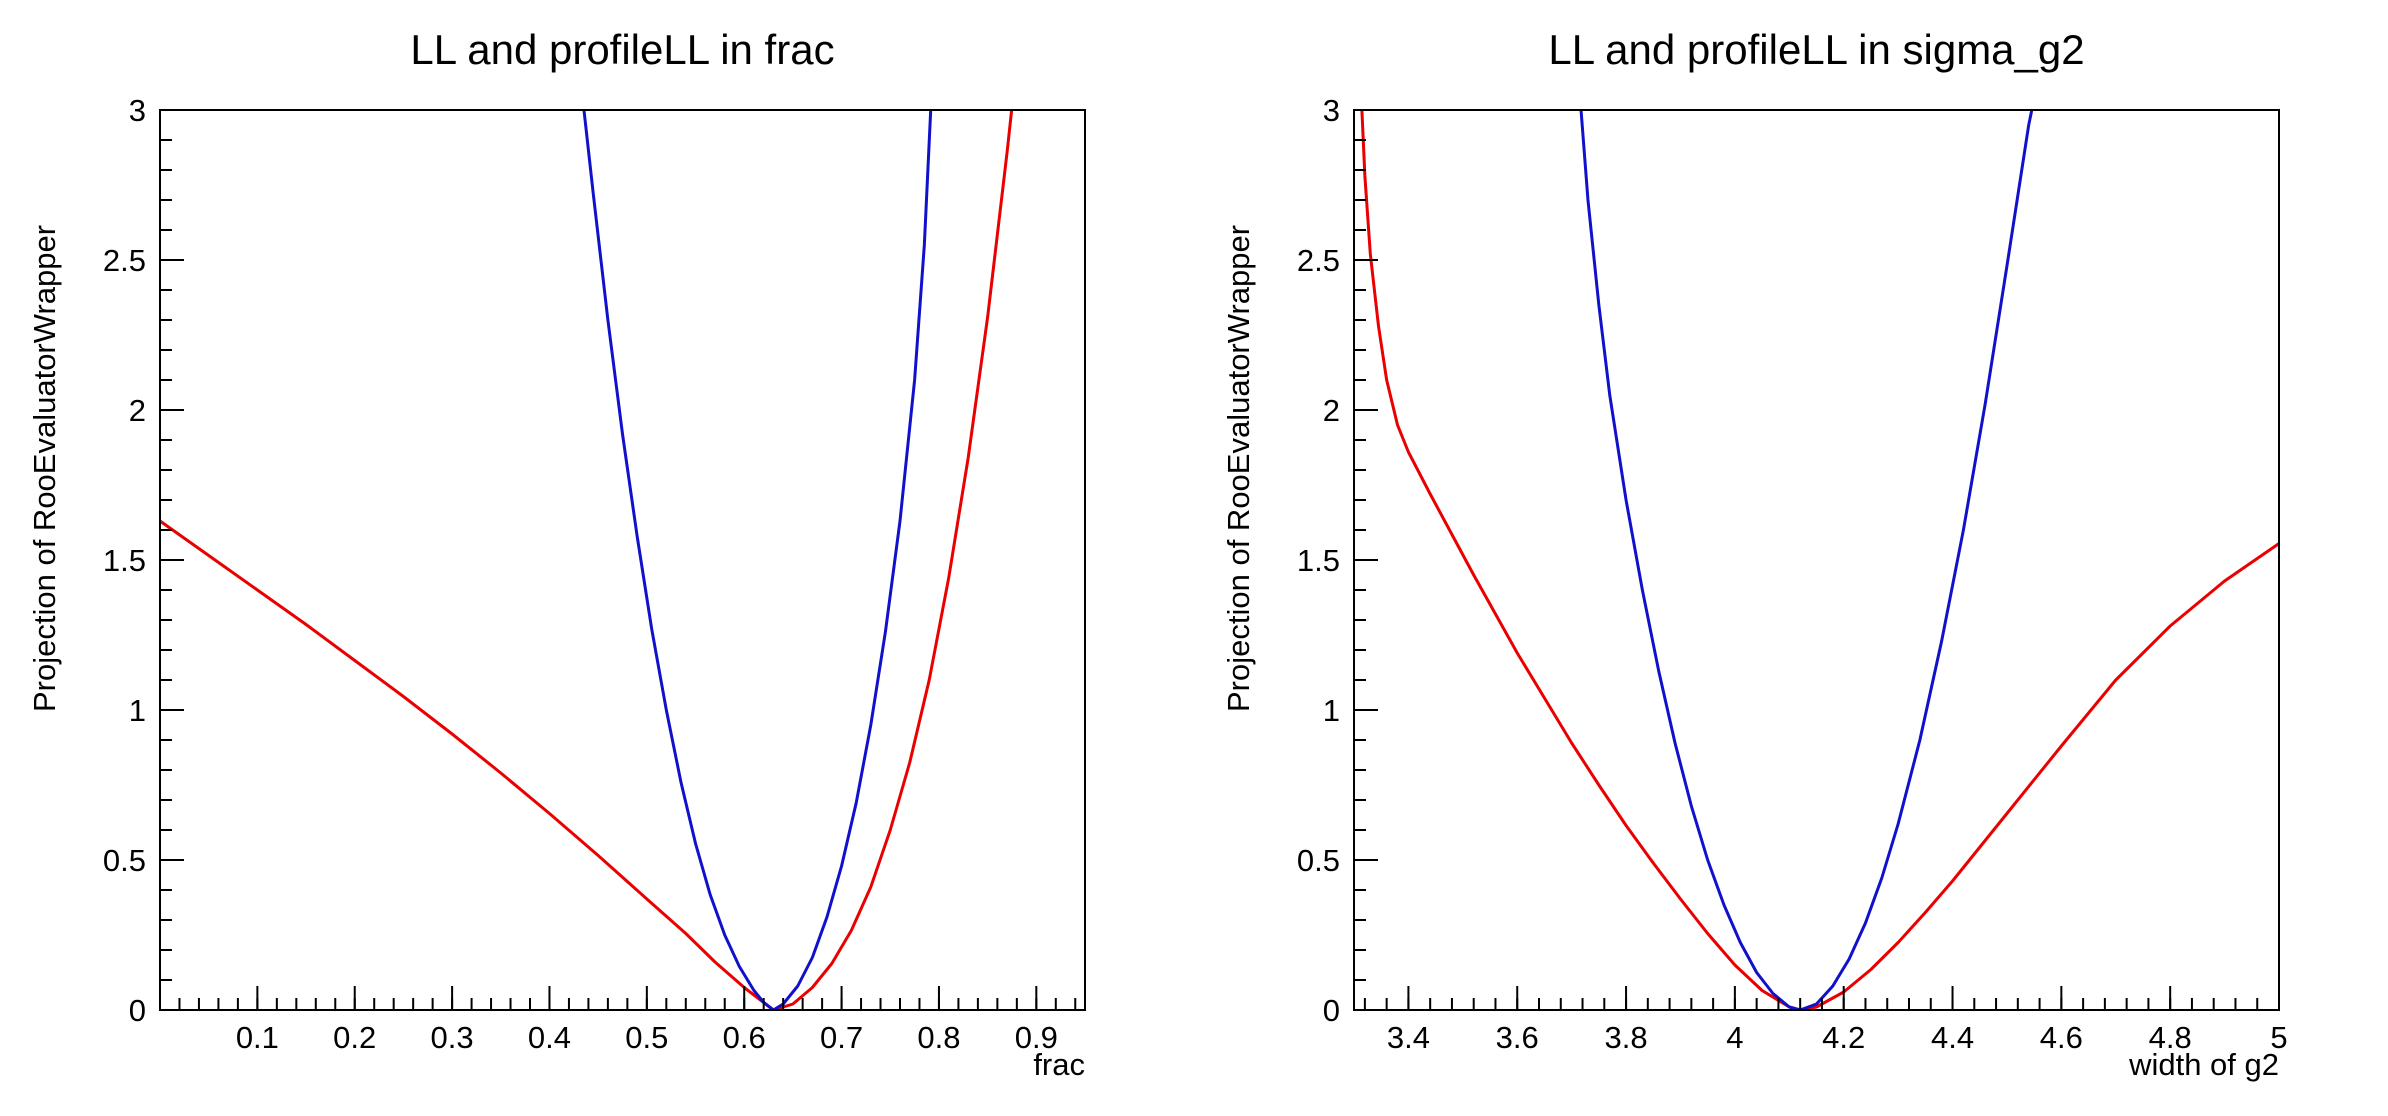 The width and height of the screenshot is (2388, 1116). Describe the element at coordinates (2278, 1037) in the screenshot. I see `x-tick-label: 5` at that location.